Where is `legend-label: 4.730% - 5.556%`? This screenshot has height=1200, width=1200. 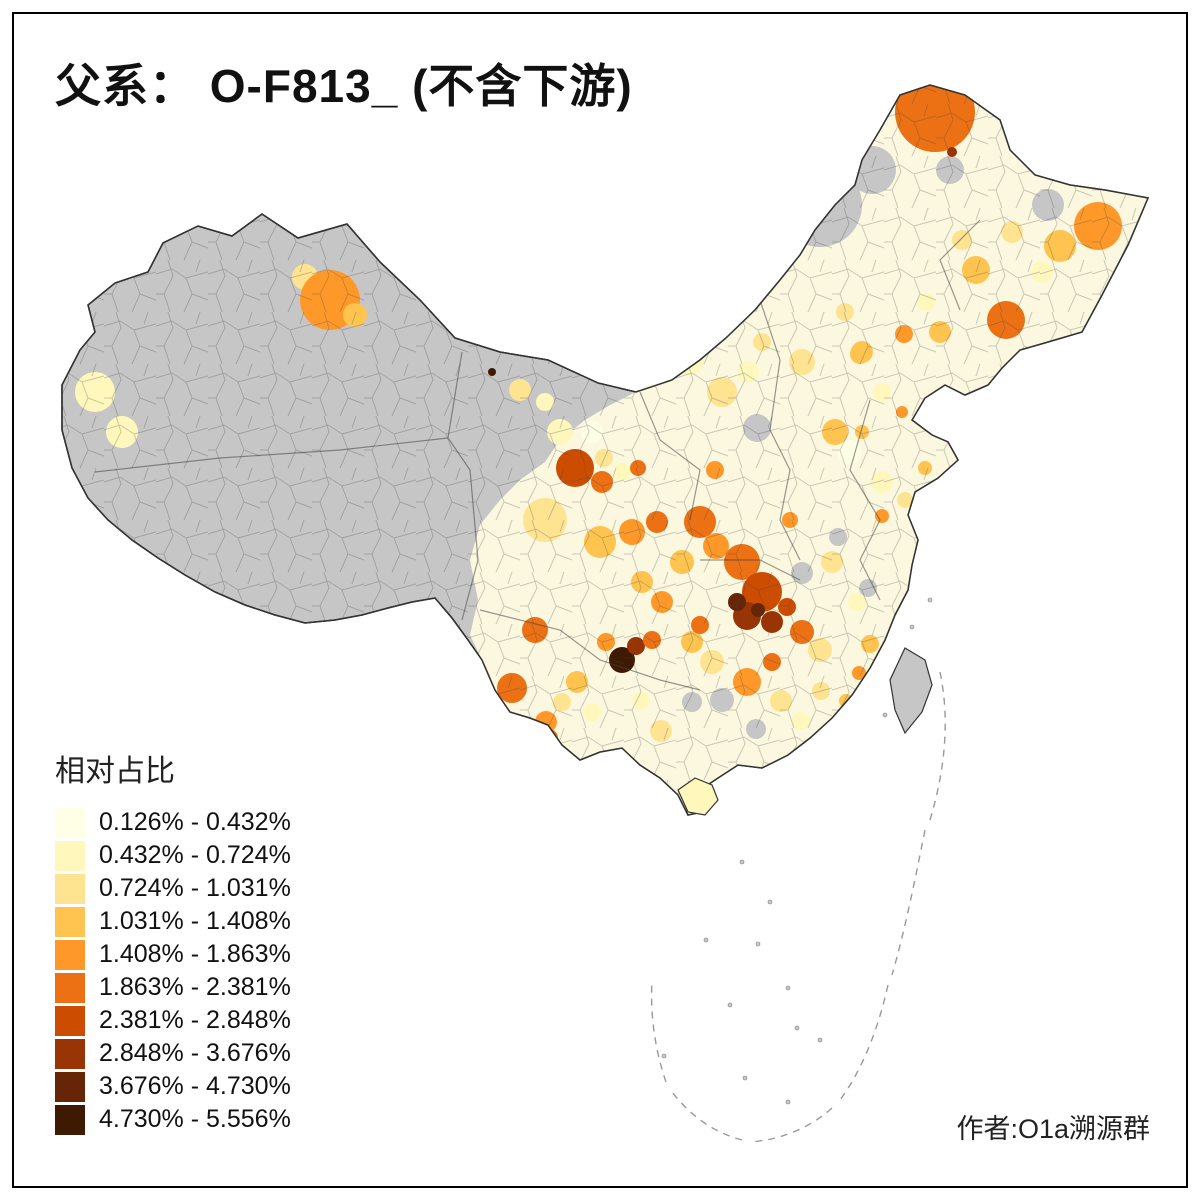 legend-label: 4.730% - 5.556% is located at coordinates (195, 1119).